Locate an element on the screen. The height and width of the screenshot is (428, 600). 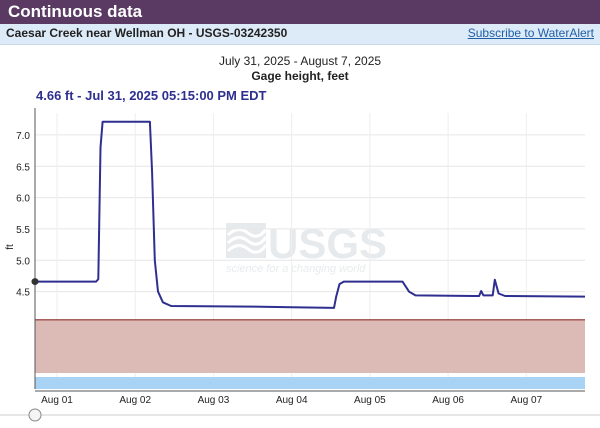
data-availability-band is located at coordinates (310, 383).